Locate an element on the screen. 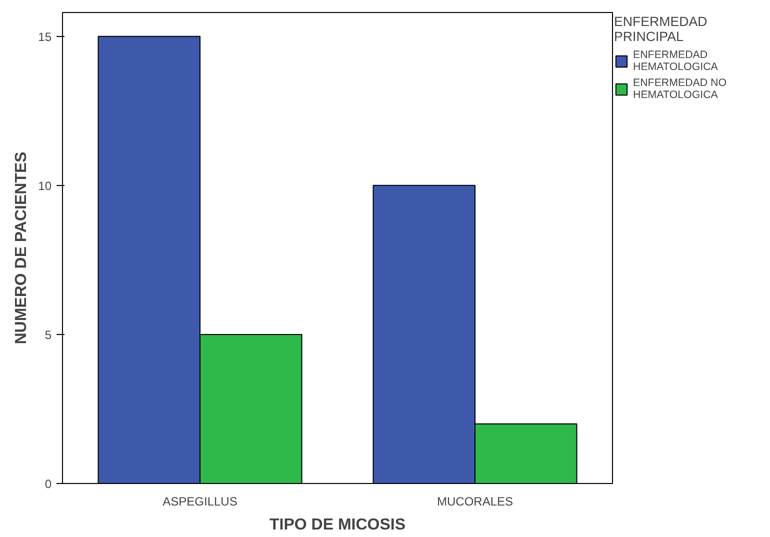 This screenshot has height=537, width=770. x-tick-label: MUCORALES is located at coordinates (475, 501).